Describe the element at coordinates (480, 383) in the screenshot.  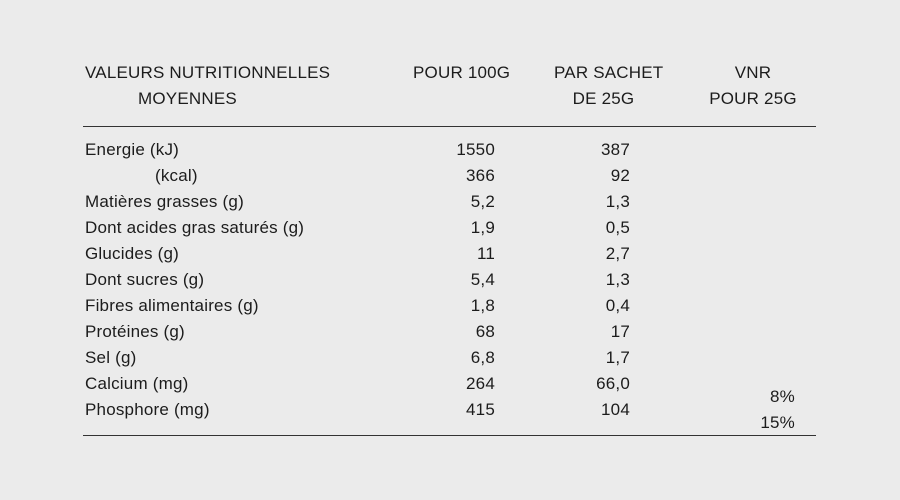
I see `value-per100g: 264` at that location.